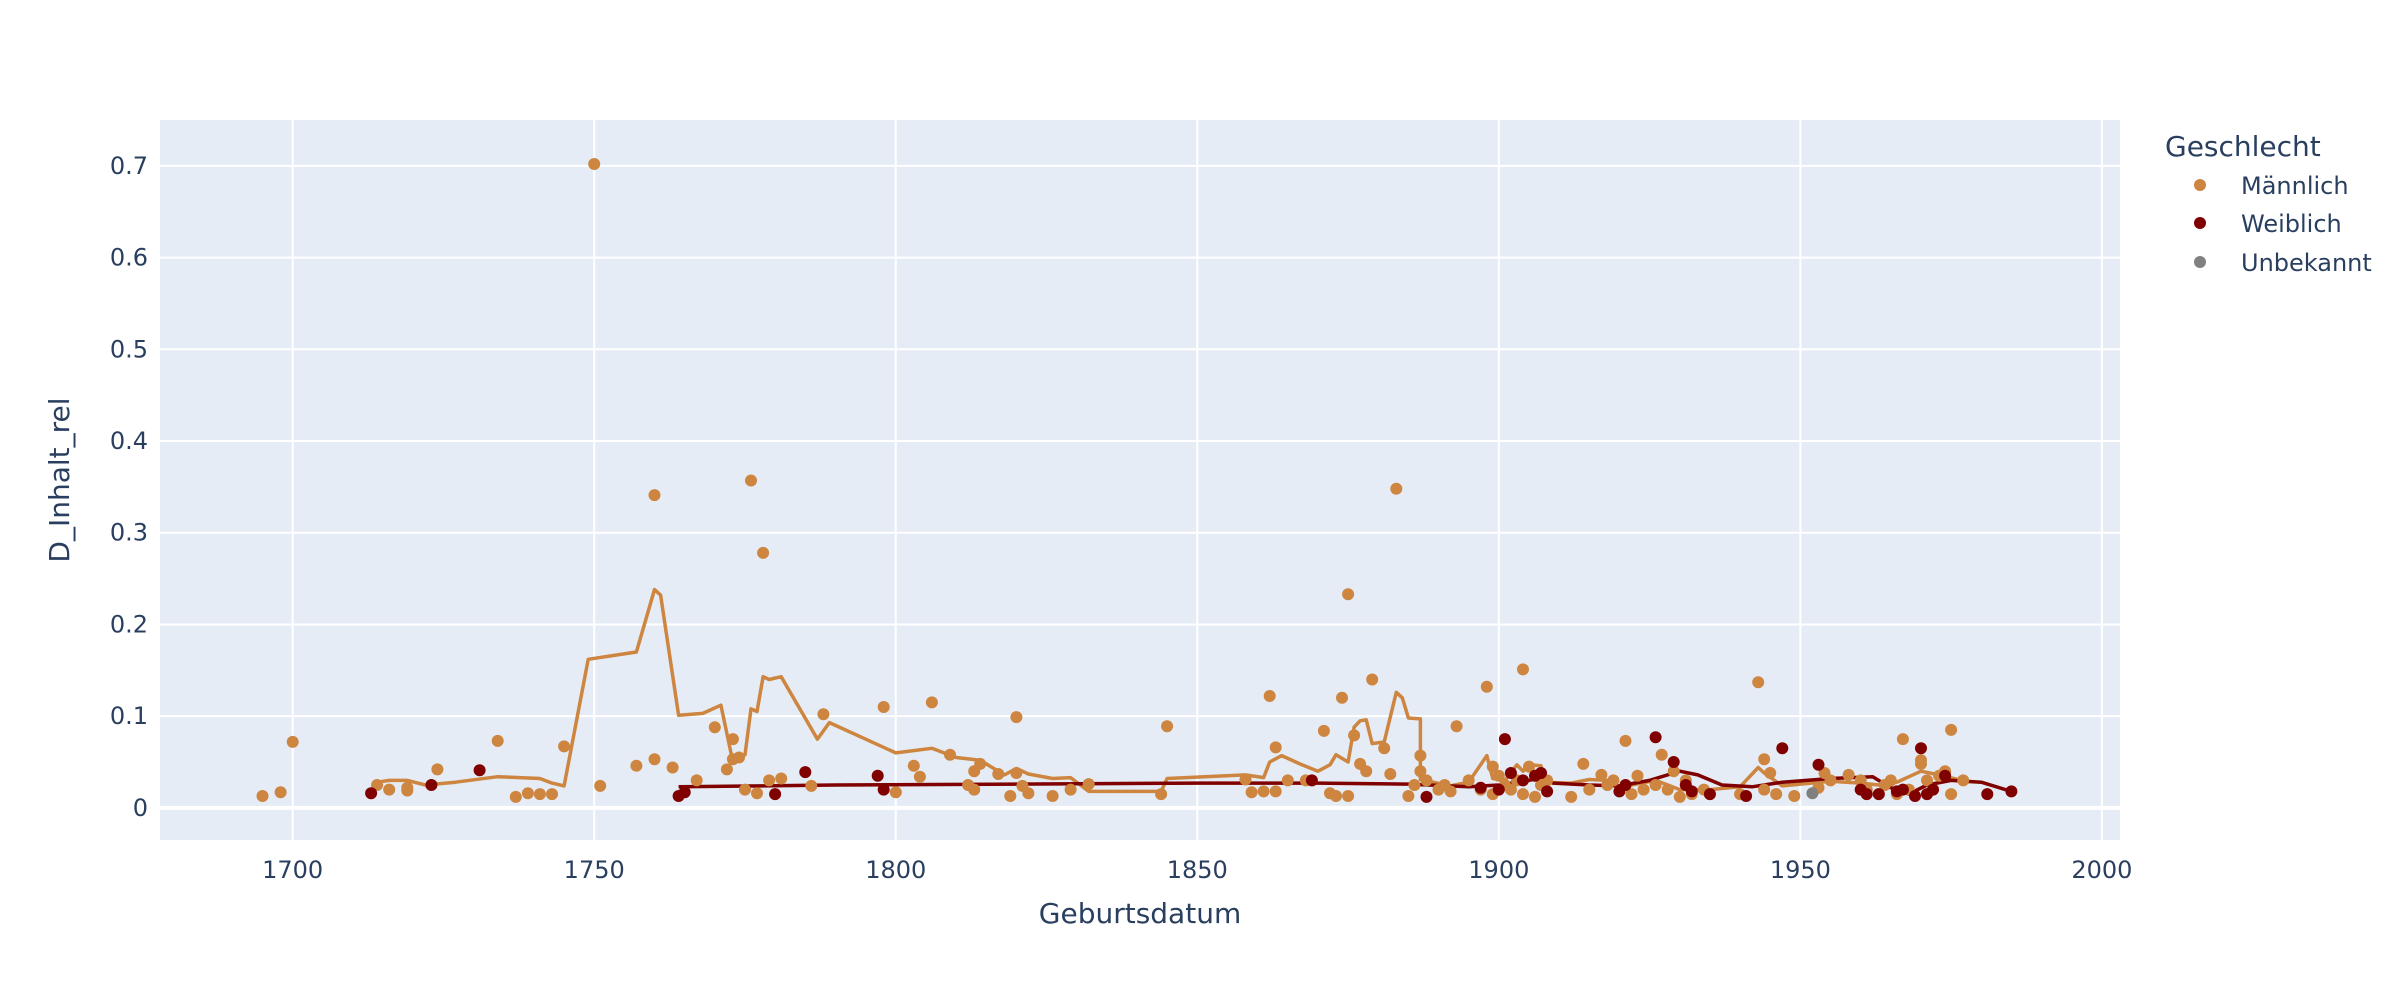  What do you see at coordinates (2271, 186) in the screenshot?
I see `legend-item-maennlich: Männlich` at bounding box center [2271, 186].